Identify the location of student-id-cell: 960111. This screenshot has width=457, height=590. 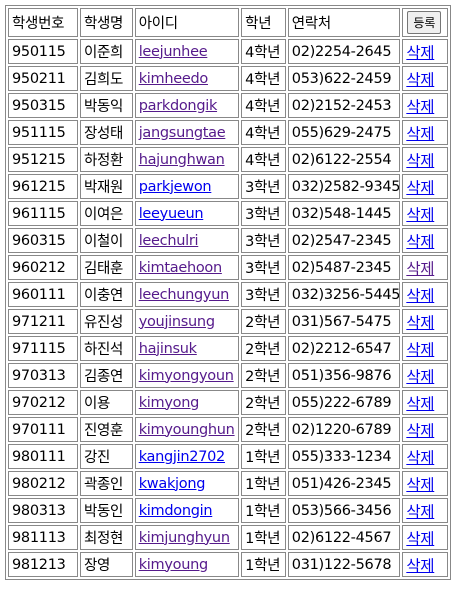
(43, 294).